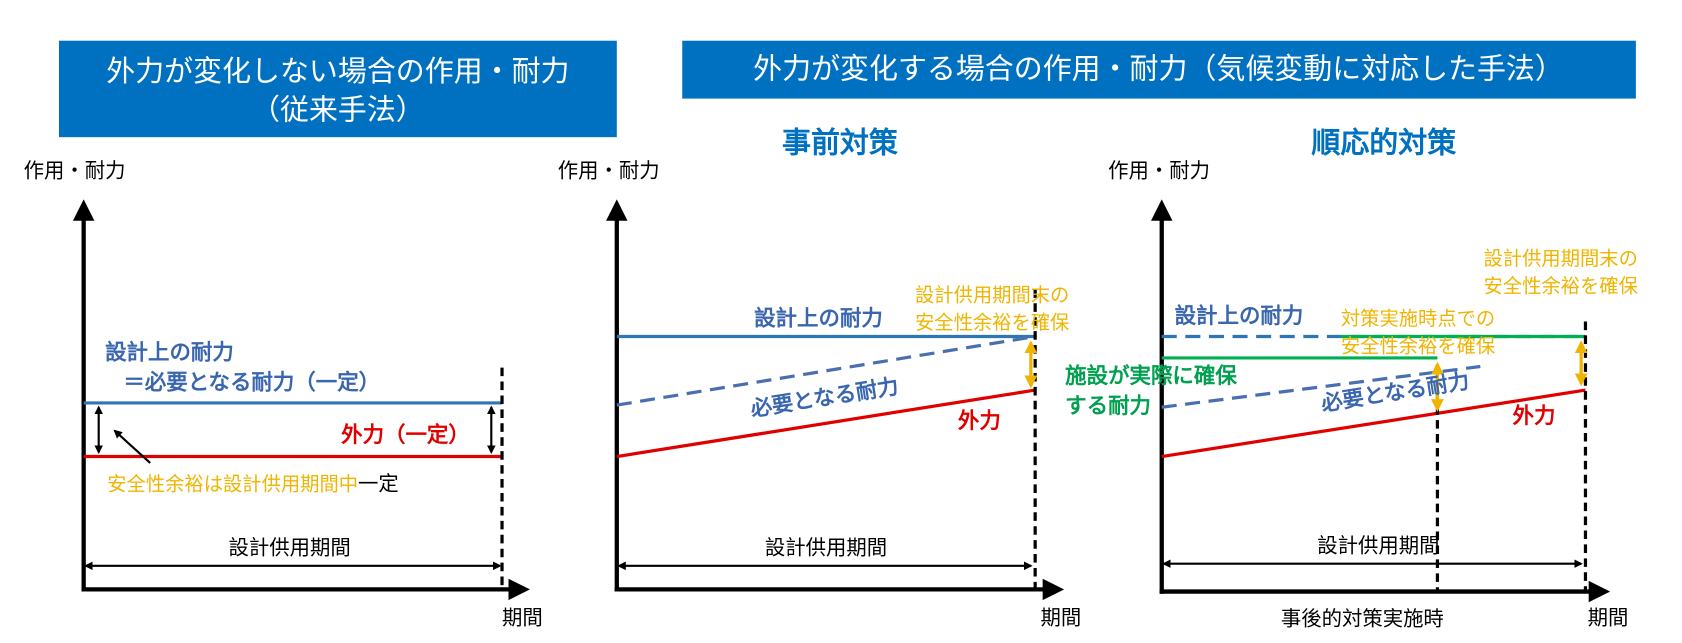  What do you see at coordinates (1383, 143) in the screenshot?
I see `panel-title: 順応的対策` at bounding box center [1383, 143].